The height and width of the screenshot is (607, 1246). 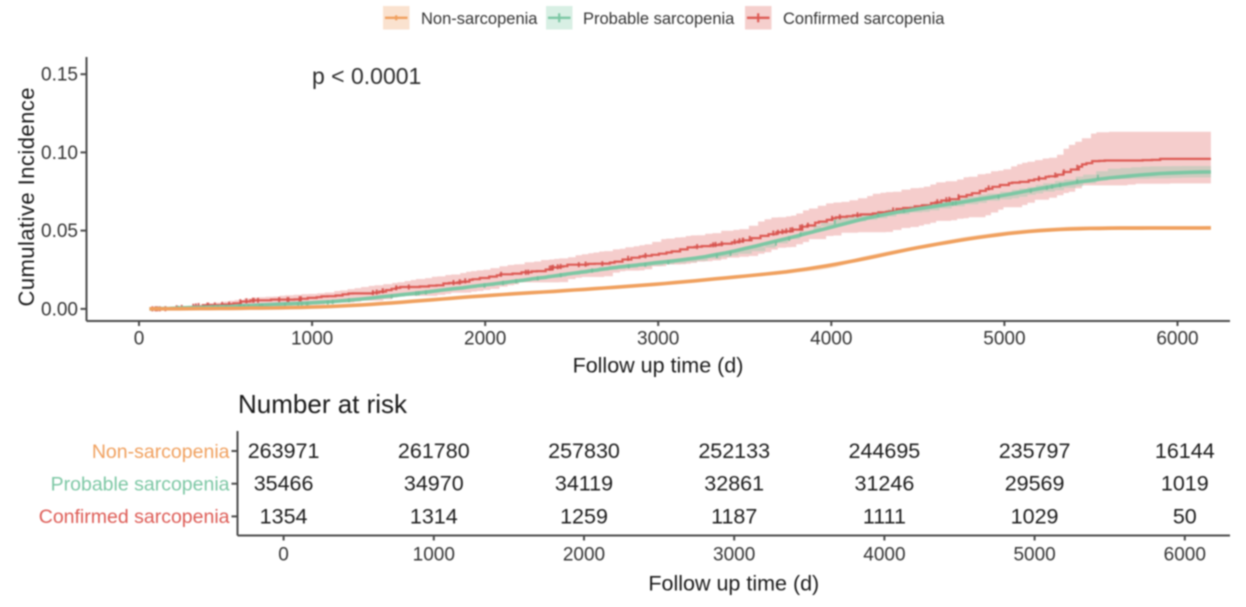 What do you see at coordinates (284, 451) in the screenshot?
I see `svg-text: 263971` at bounding box center [284, 451].